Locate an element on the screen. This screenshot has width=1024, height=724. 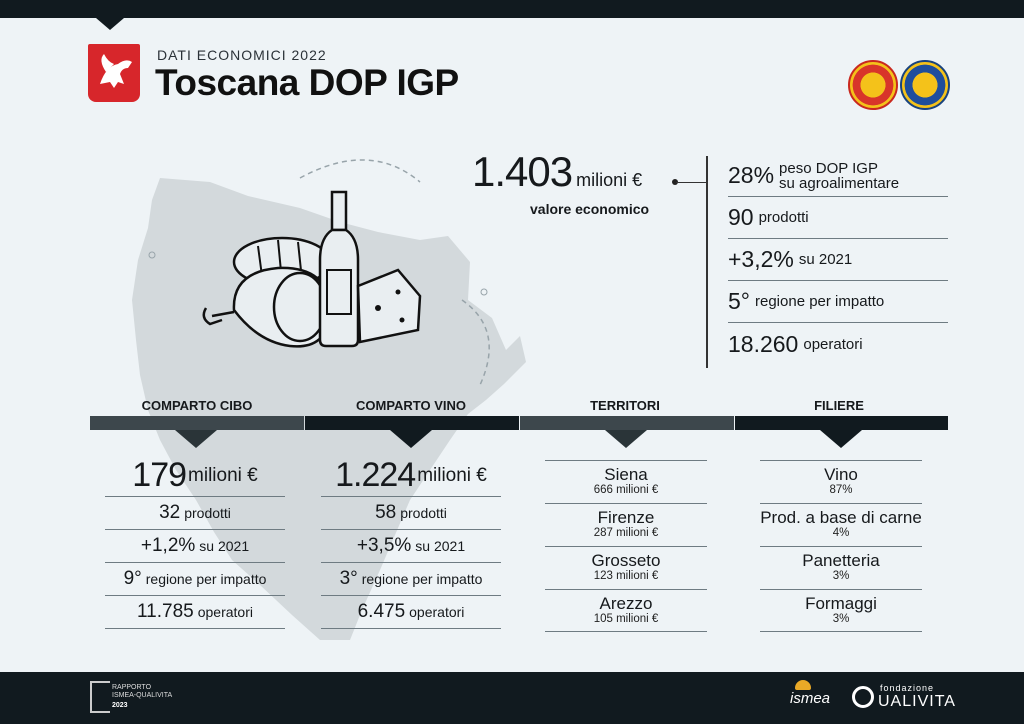
dop-seal-icon is located at coordinates (873, 85).